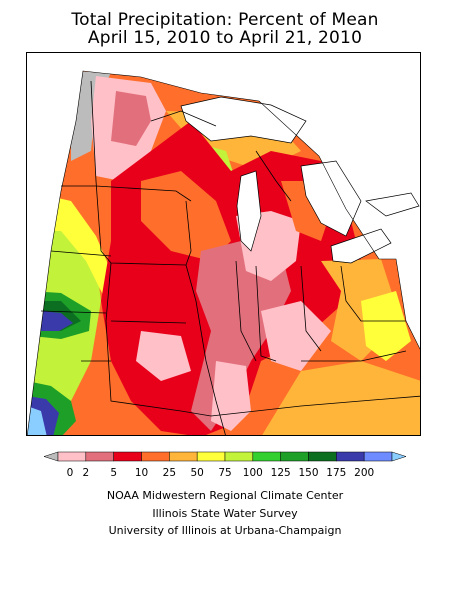 The width and height of the screenshot is (450, 600). I want to click on central-orange-area, so click(186, 216).